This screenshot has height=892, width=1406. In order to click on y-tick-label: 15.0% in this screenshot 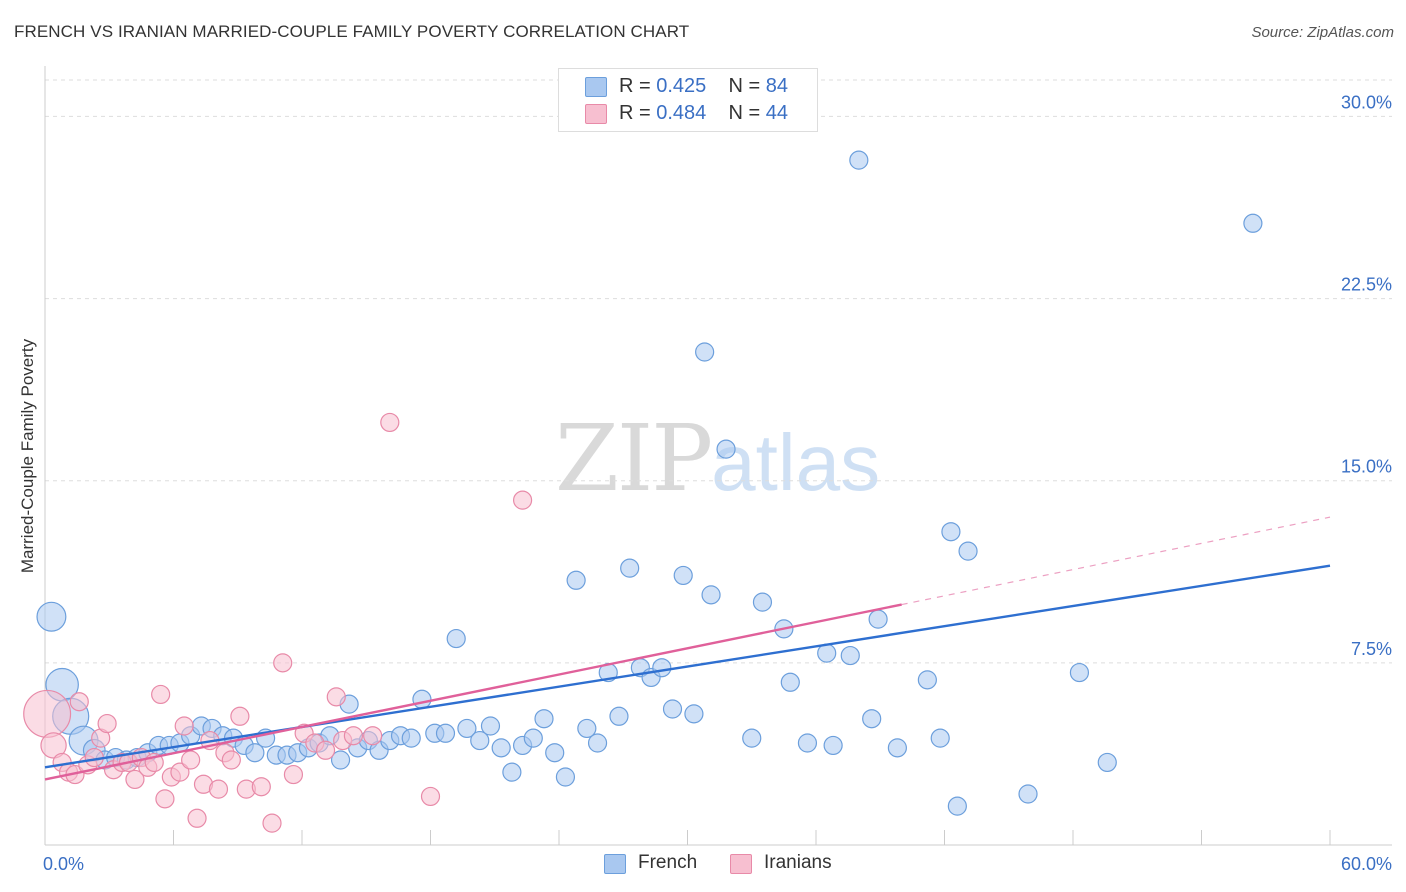, I will do `click(1366, 467)`.